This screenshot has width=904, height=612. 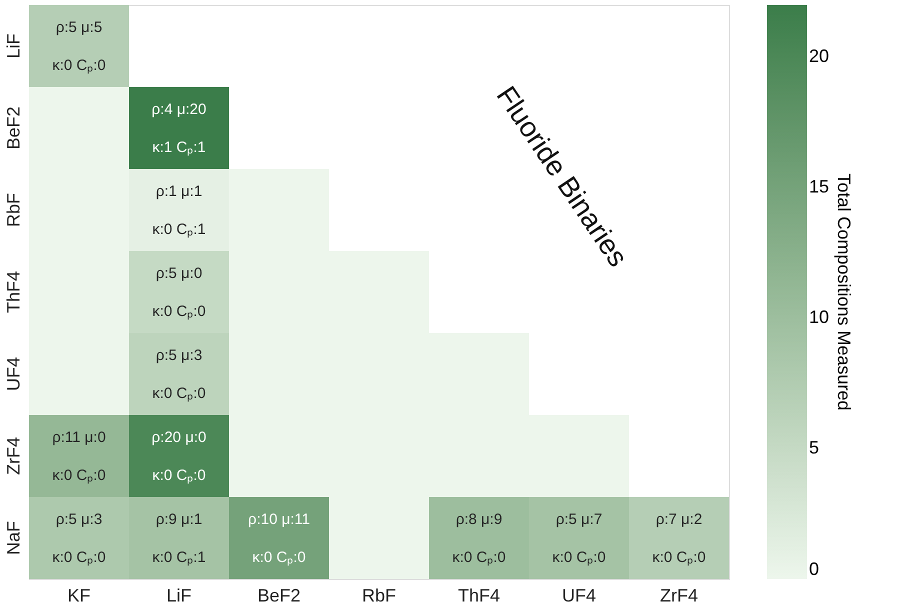 What do you see at coordinates (479, 538) in the screenshot?
I see `text: ρ:8 μ:9 κ:0 Cₚ:0` at bounding box center [479, 538].